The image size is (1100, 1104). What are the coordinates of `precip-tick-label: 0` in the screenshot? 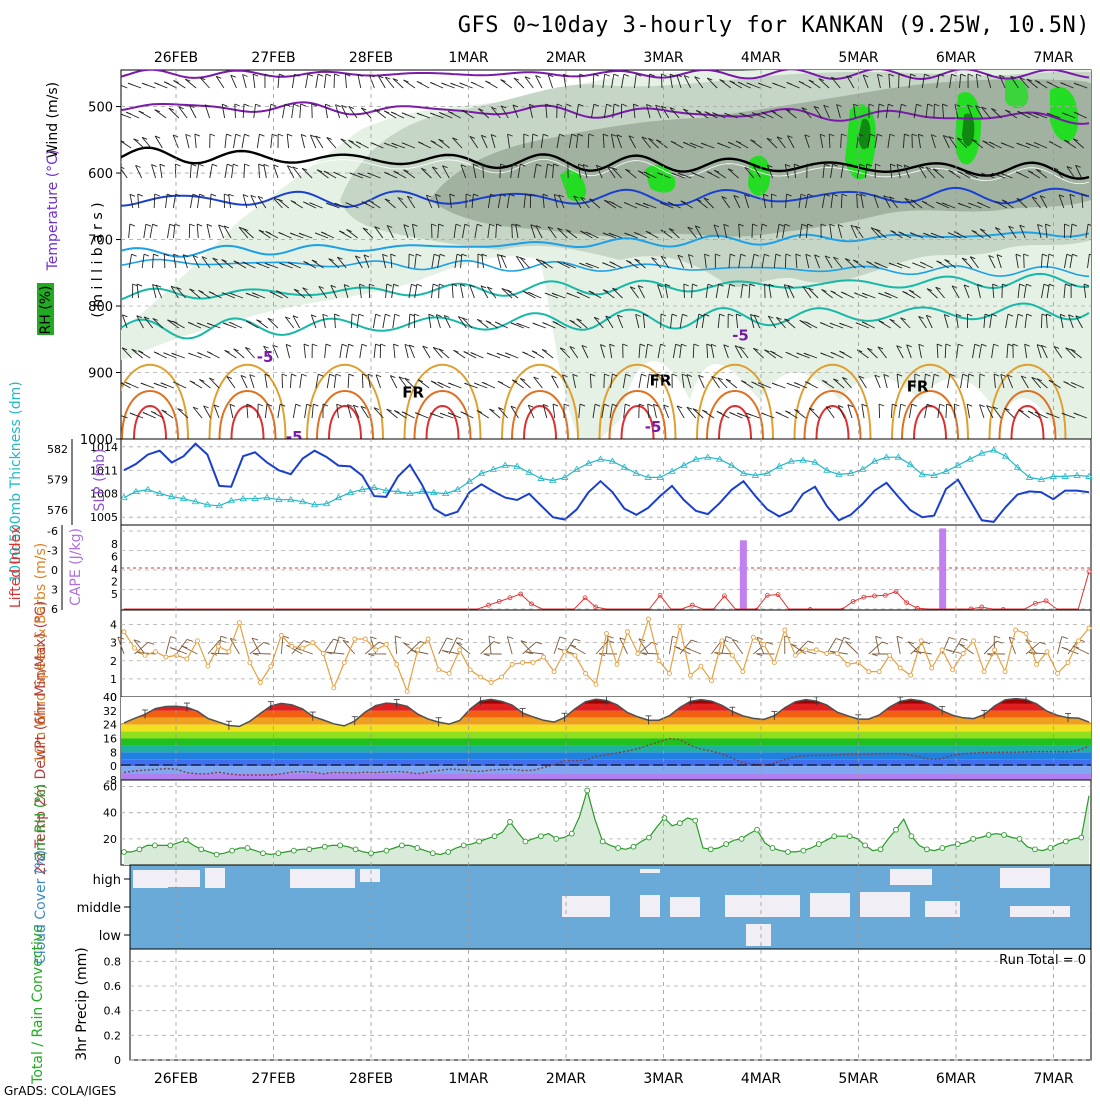 It's located at (117, 1060).